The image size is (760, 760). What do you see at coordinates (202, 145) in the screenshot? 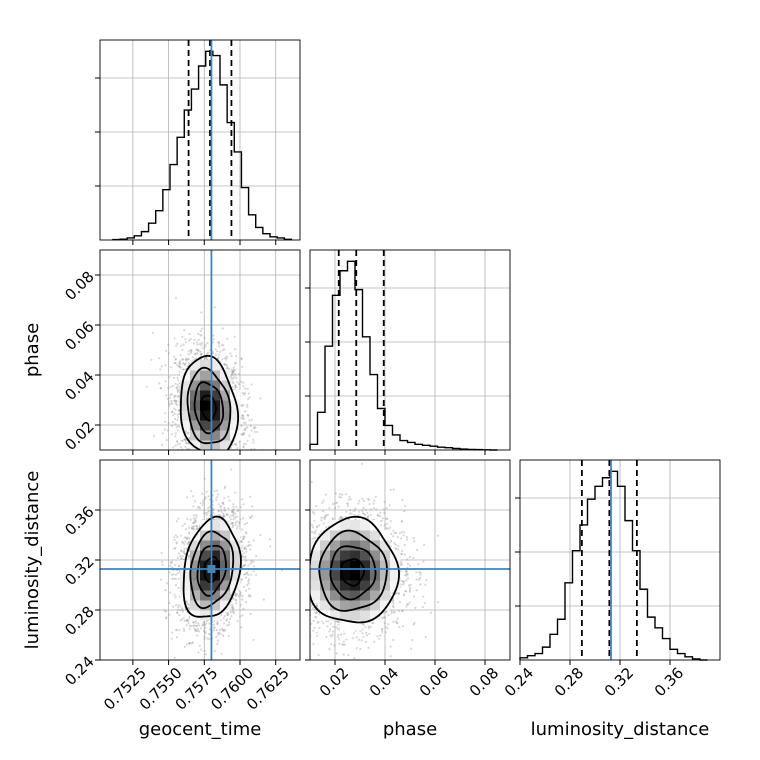
I see `histogram-geocent_time` at bounding box center [202, 145].